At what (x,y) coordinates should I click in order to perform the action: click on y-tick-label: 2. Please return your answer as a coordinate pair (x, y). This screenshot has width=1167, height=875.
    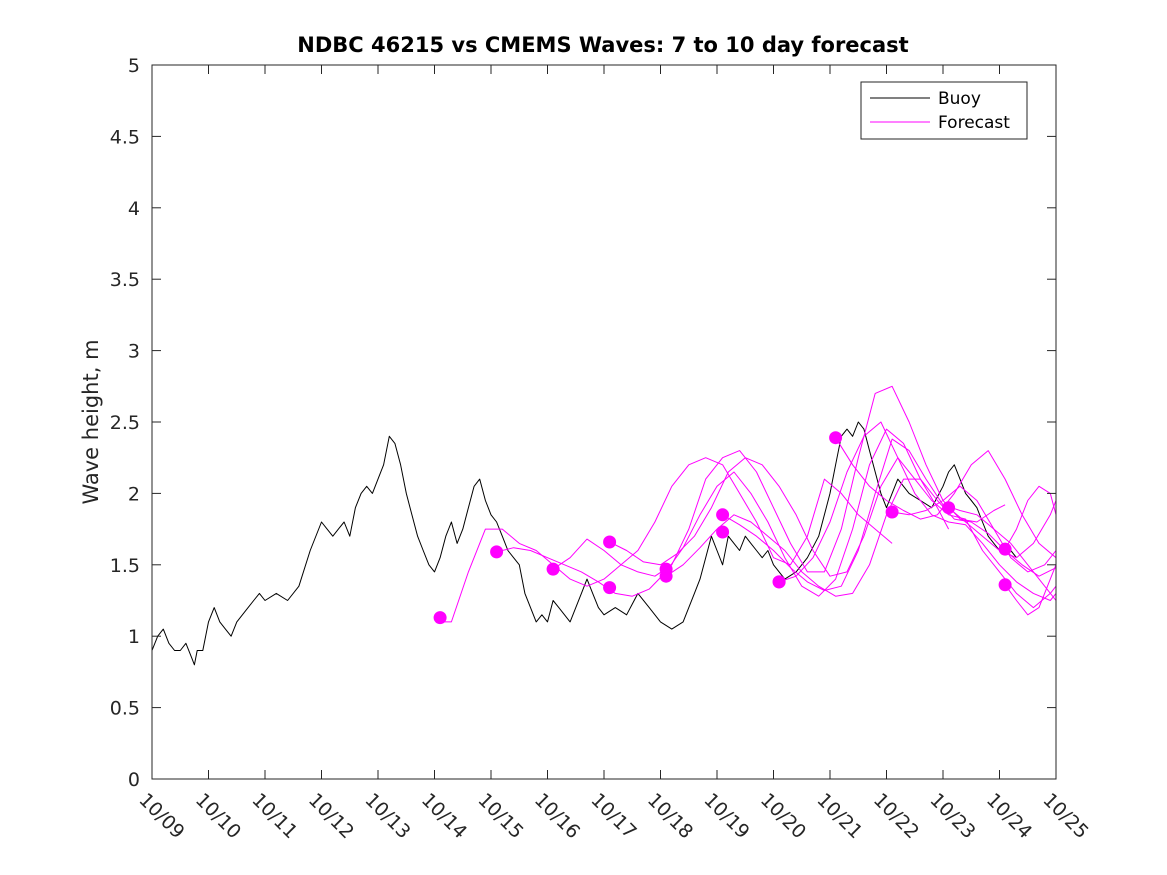
    Looking at the image, I should click on (134, 494).